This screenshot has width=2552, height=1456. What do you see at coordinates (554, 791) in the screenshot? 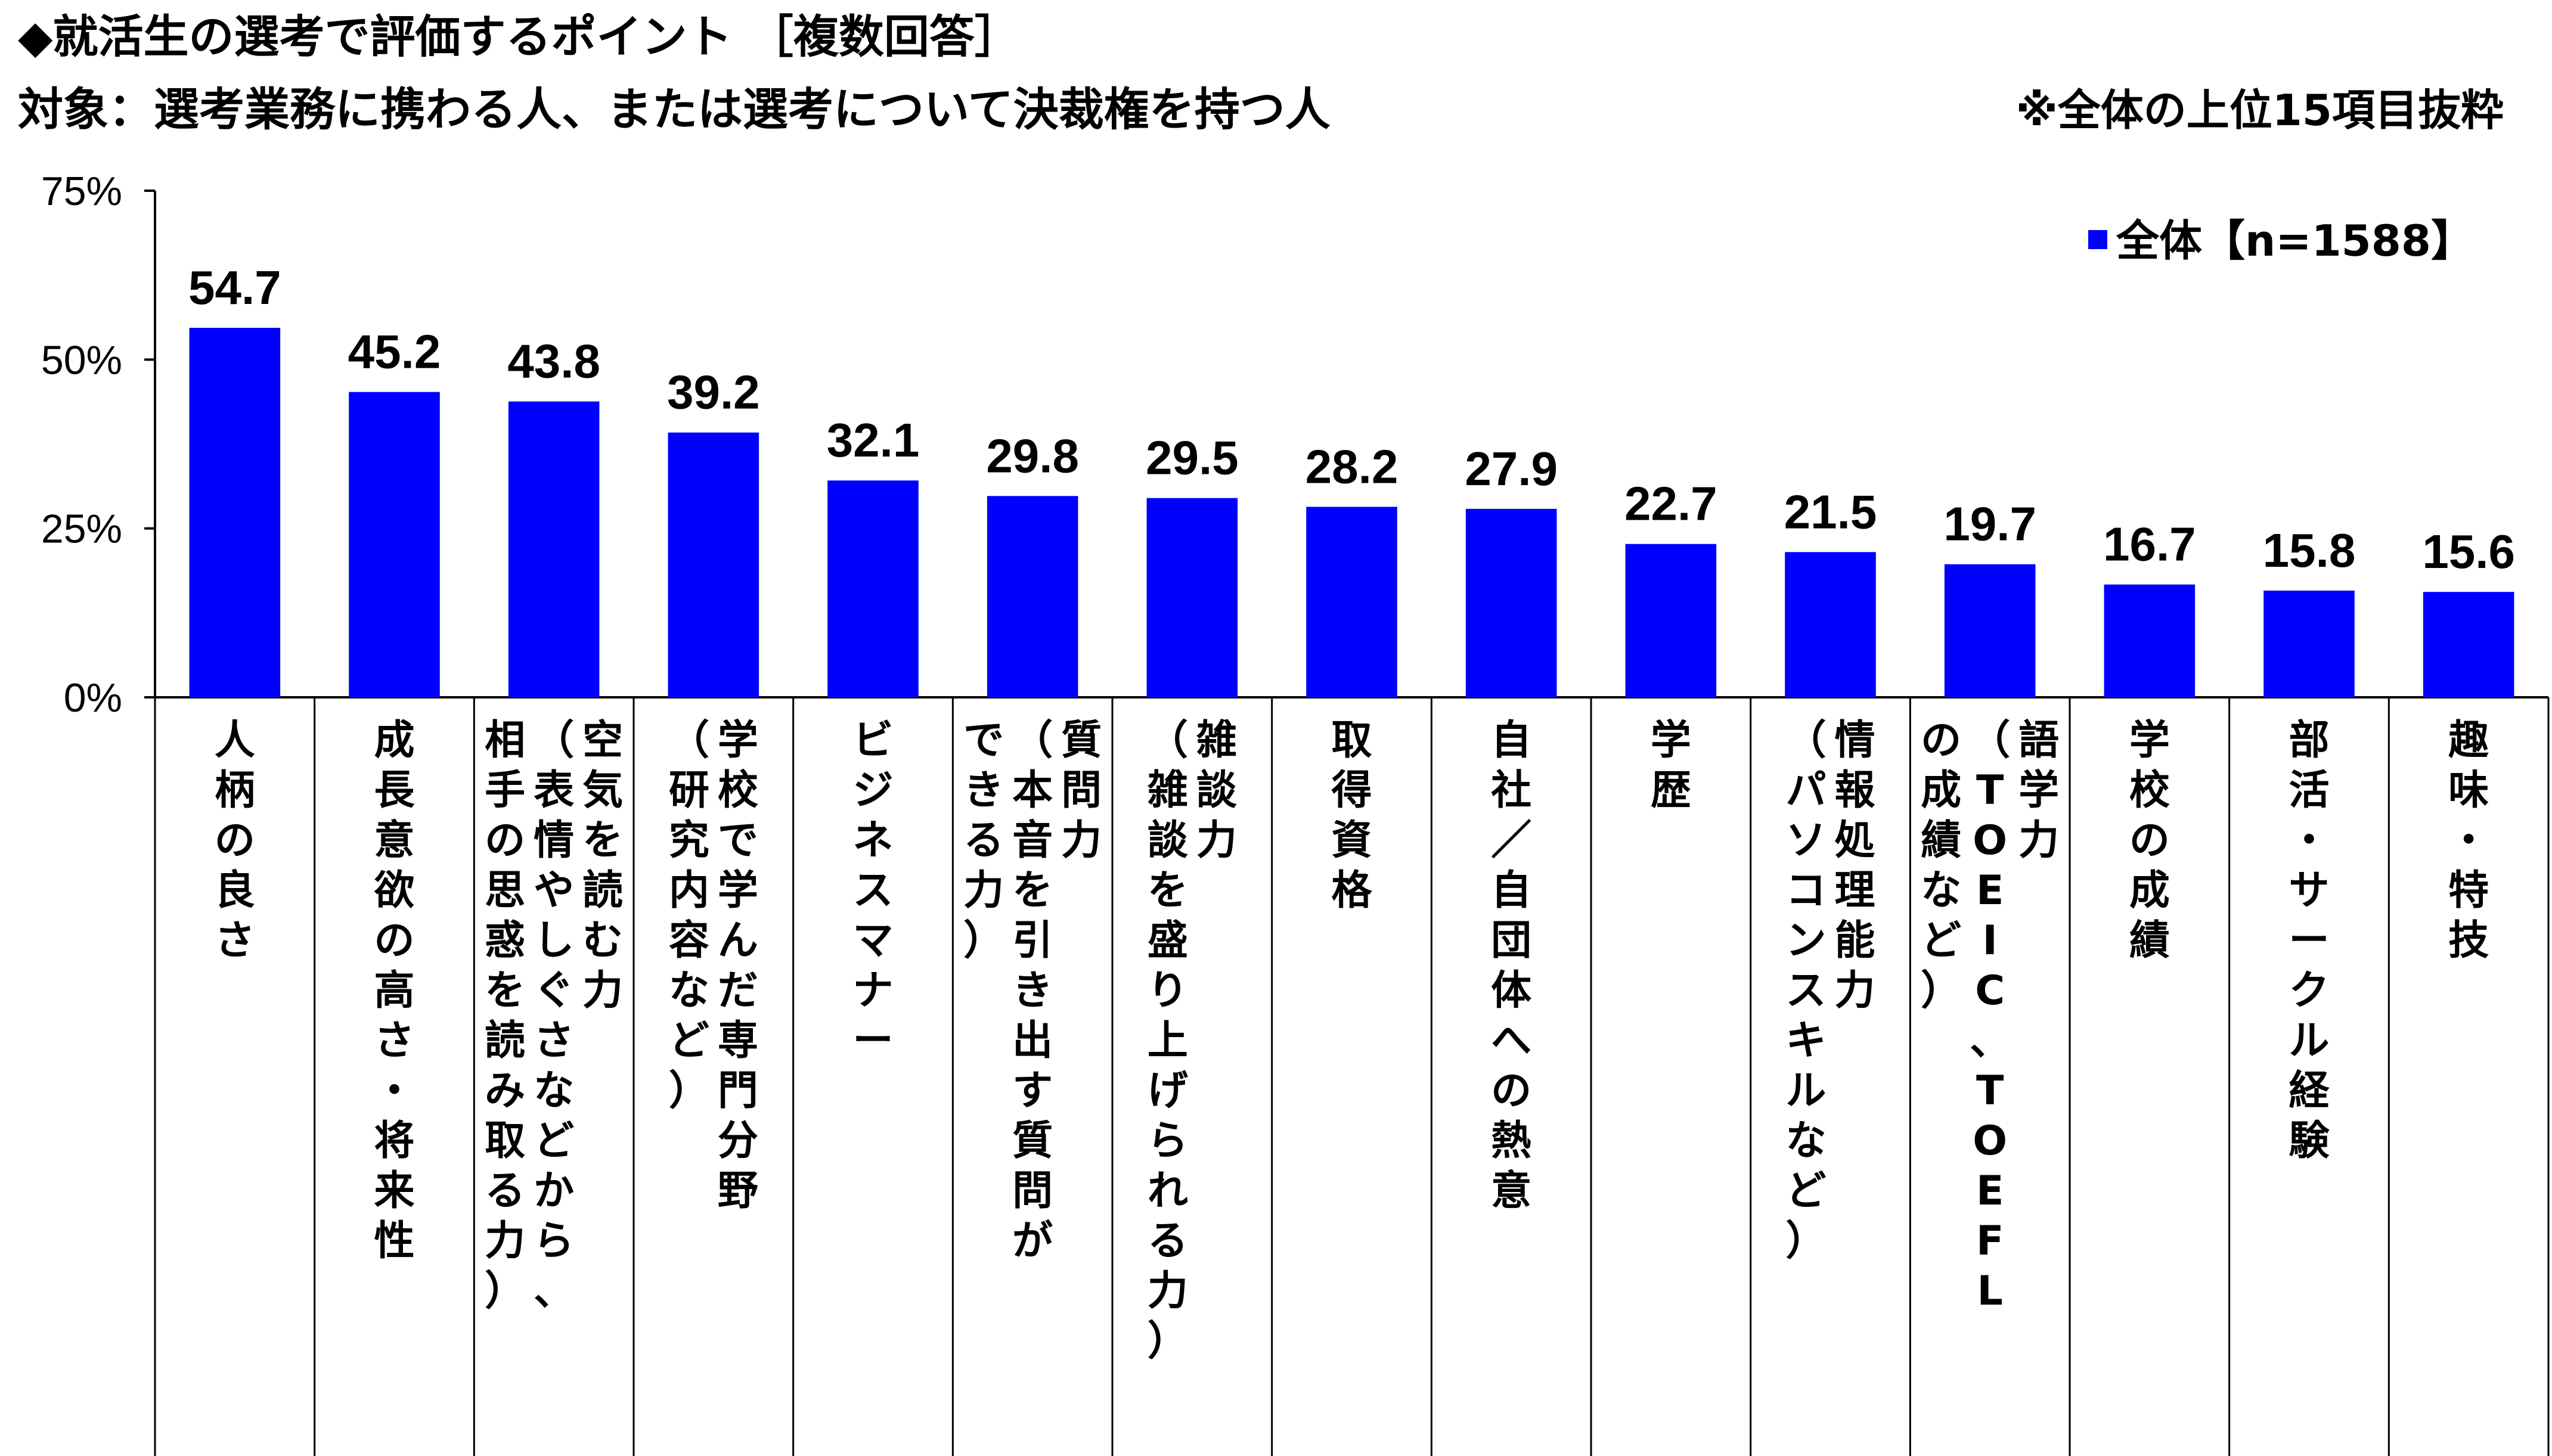
I see `x-tick-label: 表` at bounding box center [554, 791].